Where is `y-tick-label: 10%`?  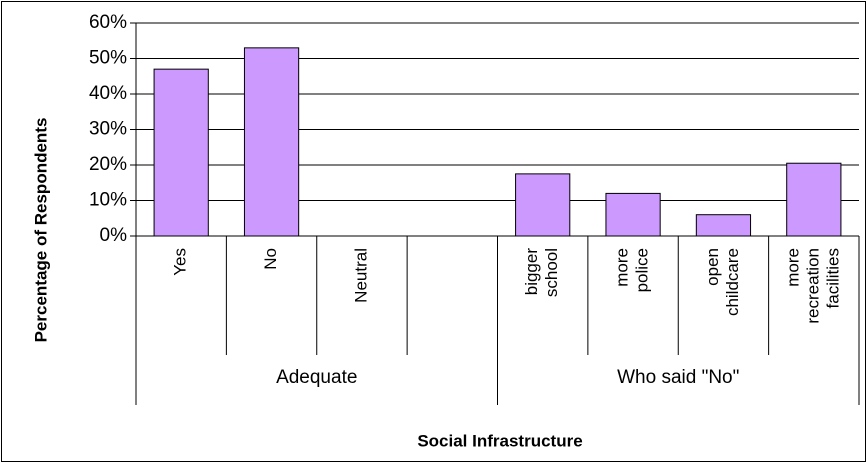
y-tick-label: 10% is located at coordinates (108, 200).